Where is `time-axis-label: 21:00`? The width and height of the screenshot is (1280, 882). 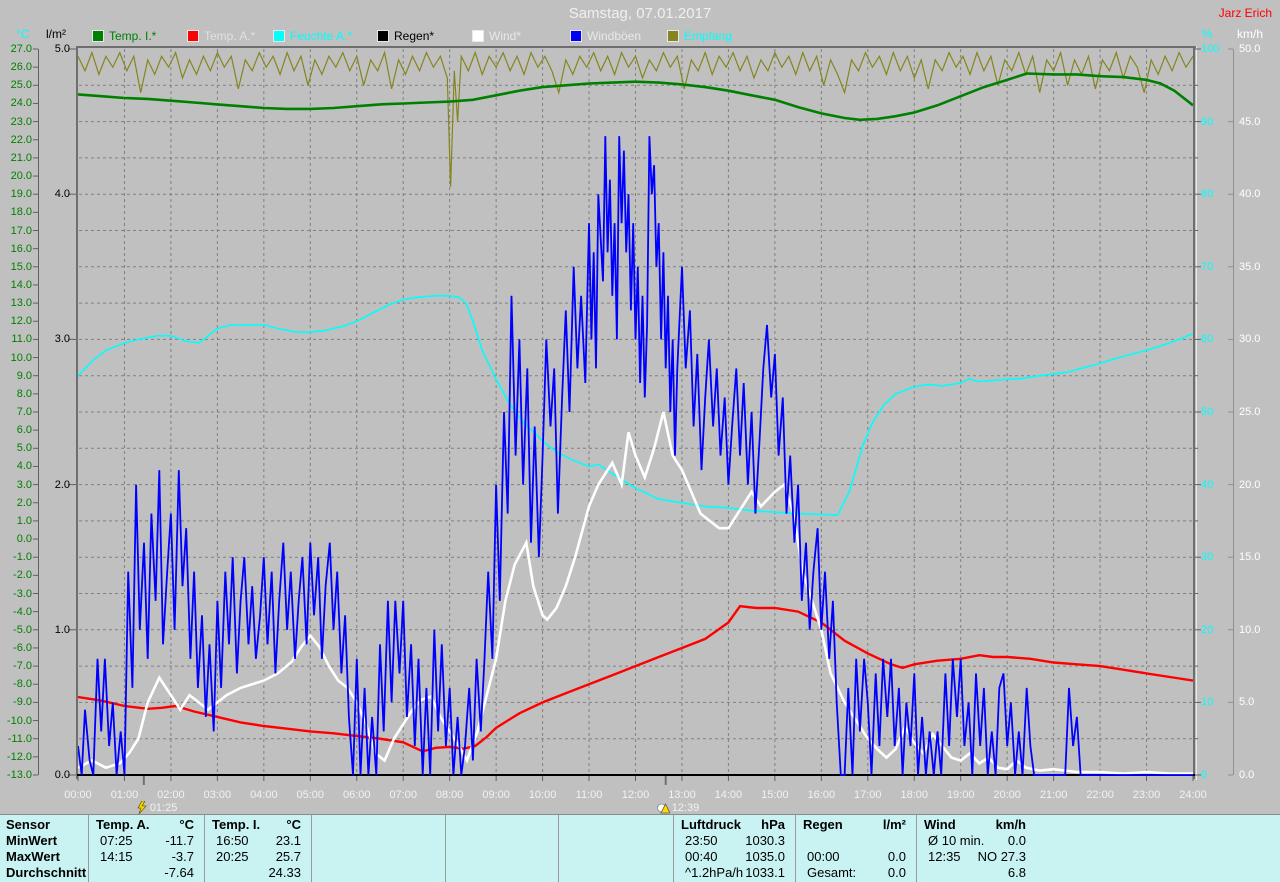 time-axis-label: 21:00 is located at coordinates (1053, 795).